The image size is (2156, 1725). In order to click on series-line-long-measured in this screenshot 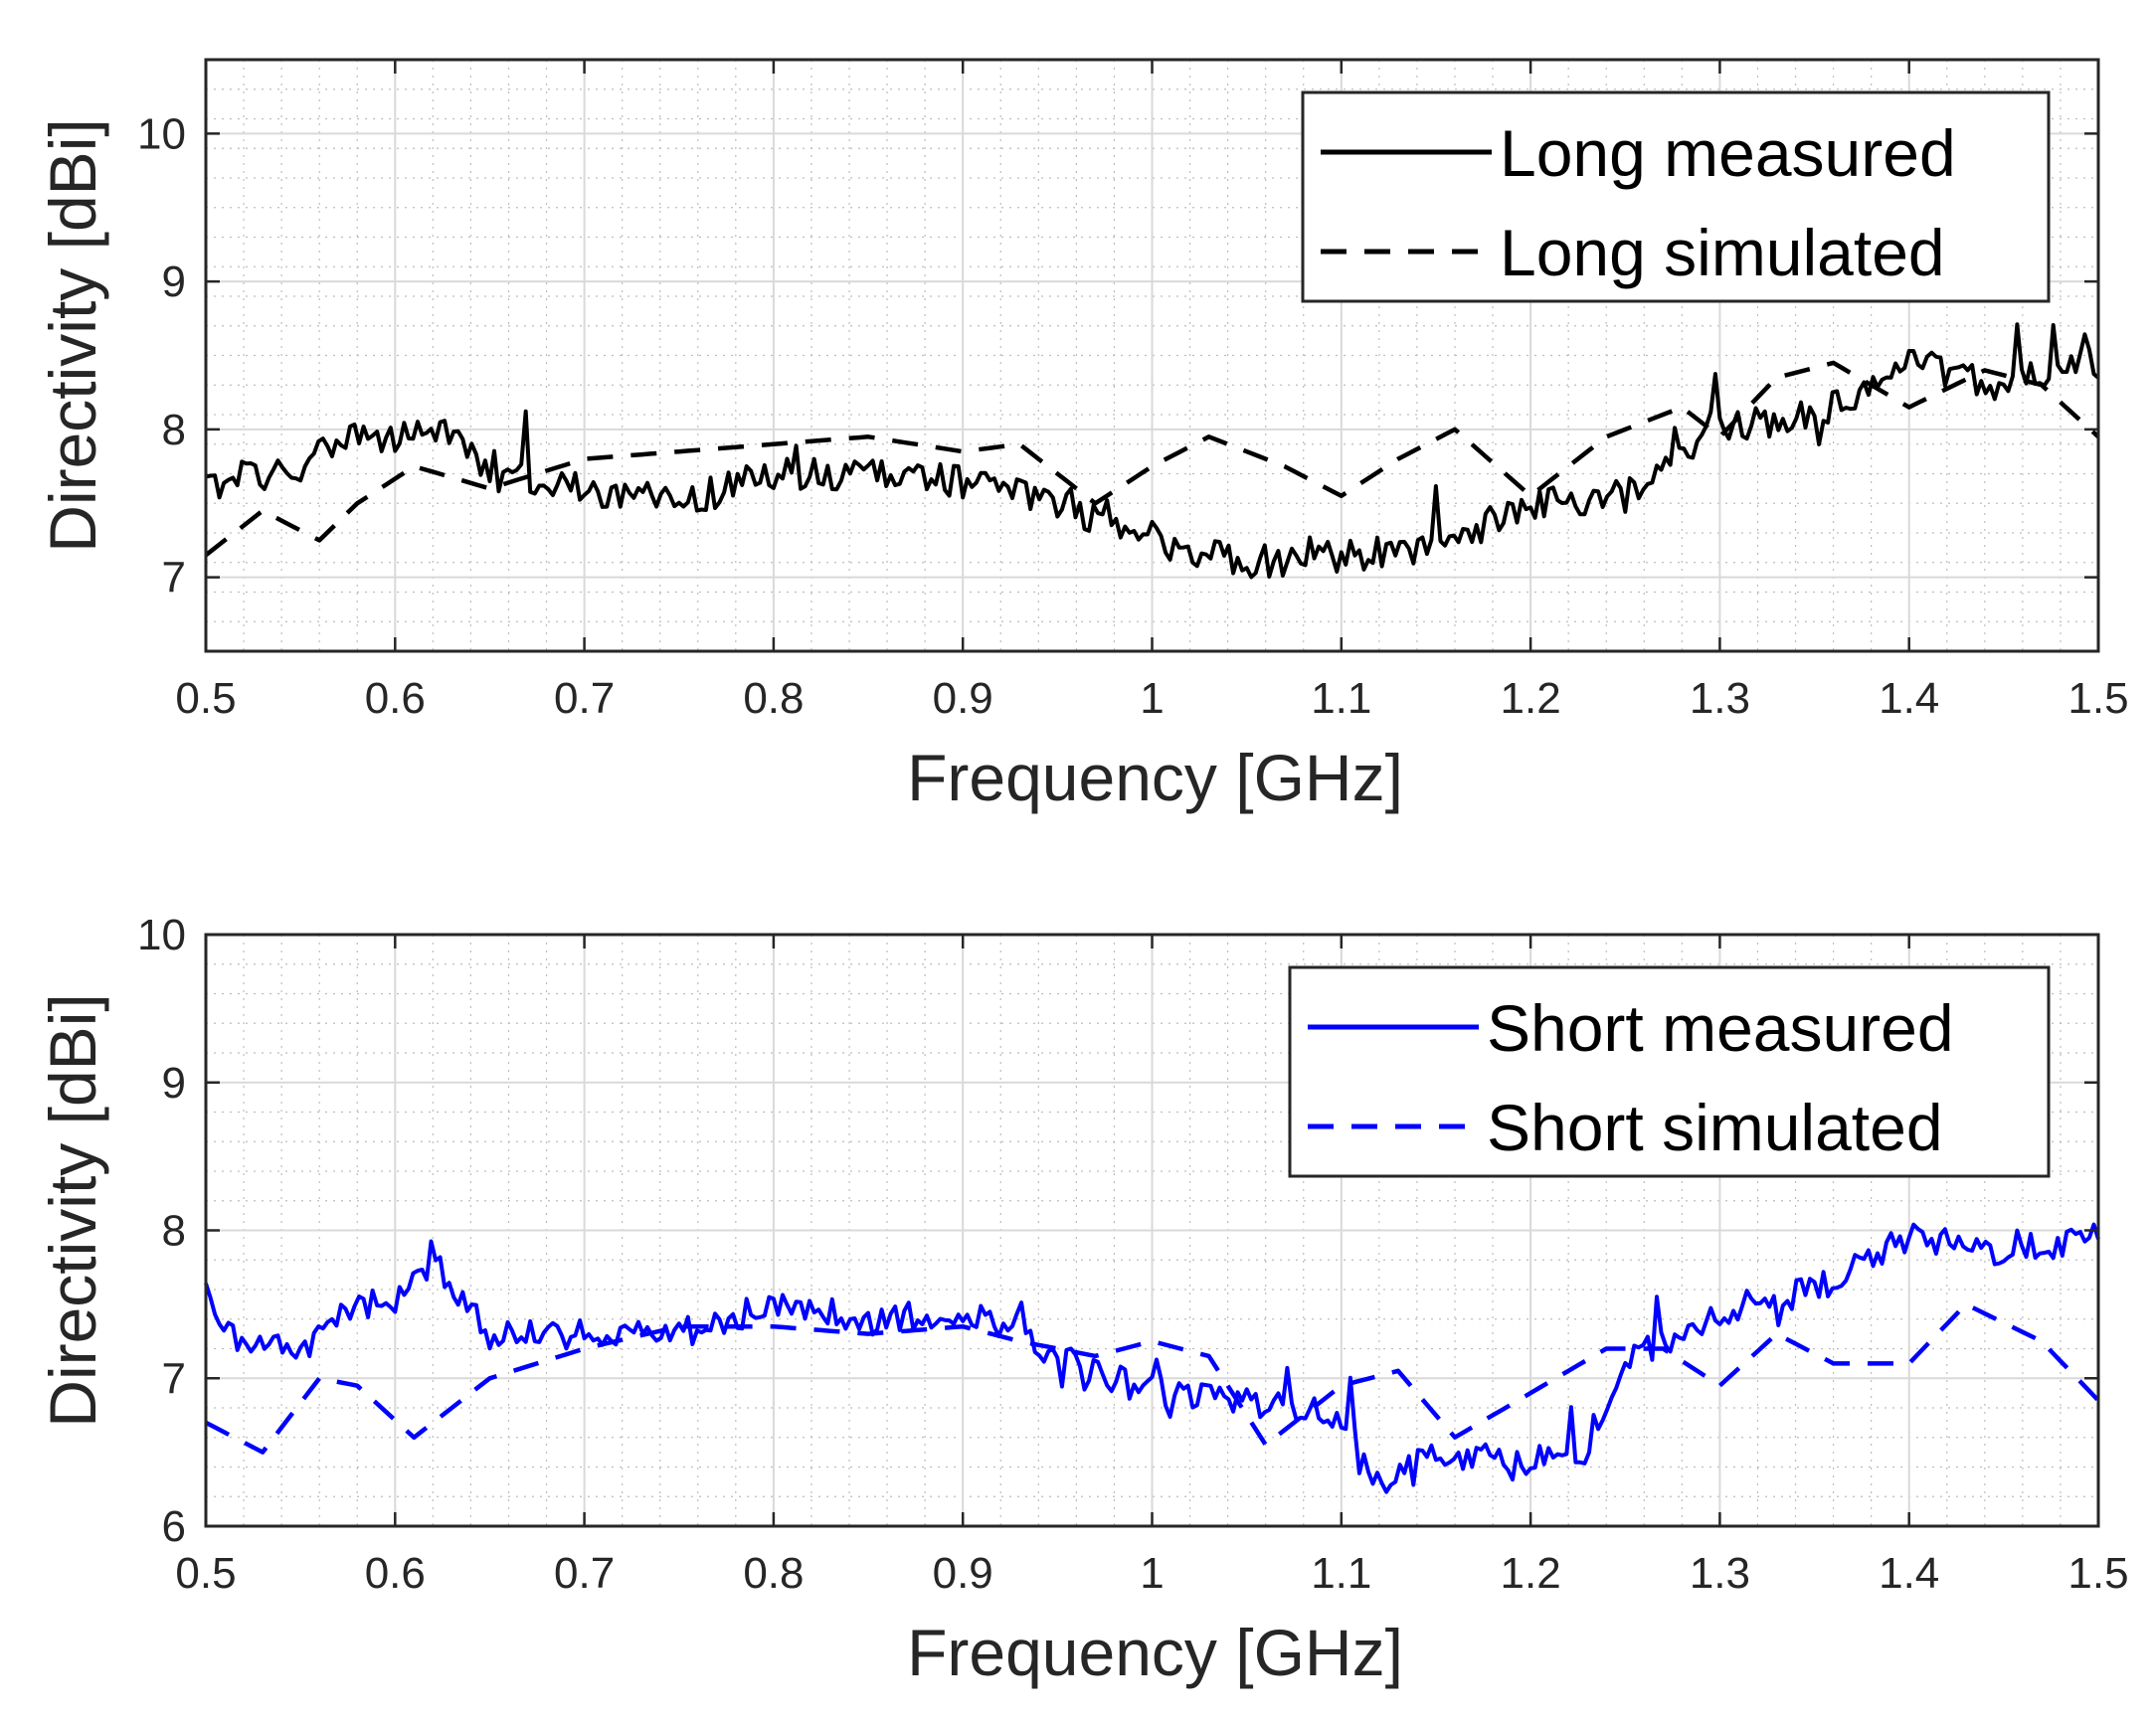, I will do `click(1152, 451)`.